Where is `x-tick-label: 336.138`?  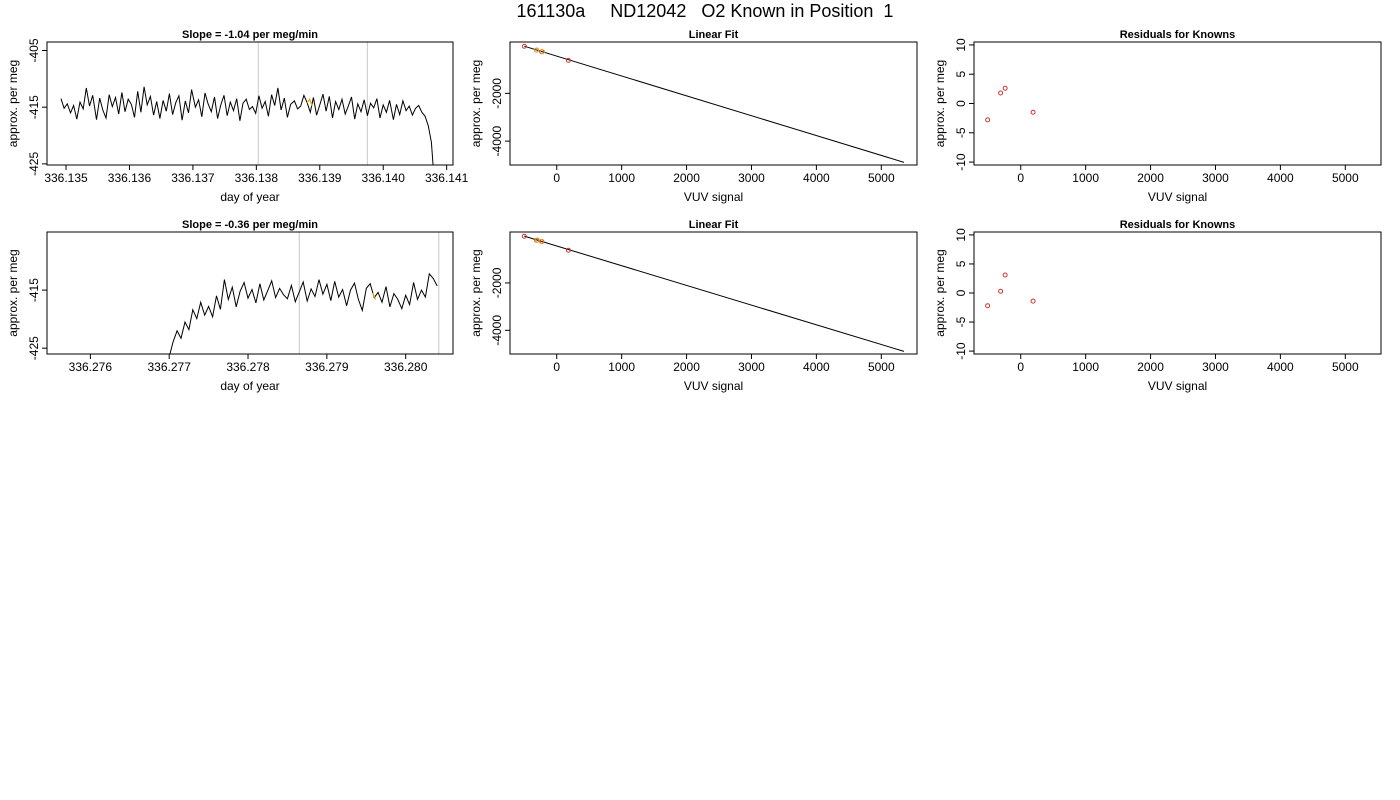 x-tick-label: 336.138 is located at coordinates (257, 178).